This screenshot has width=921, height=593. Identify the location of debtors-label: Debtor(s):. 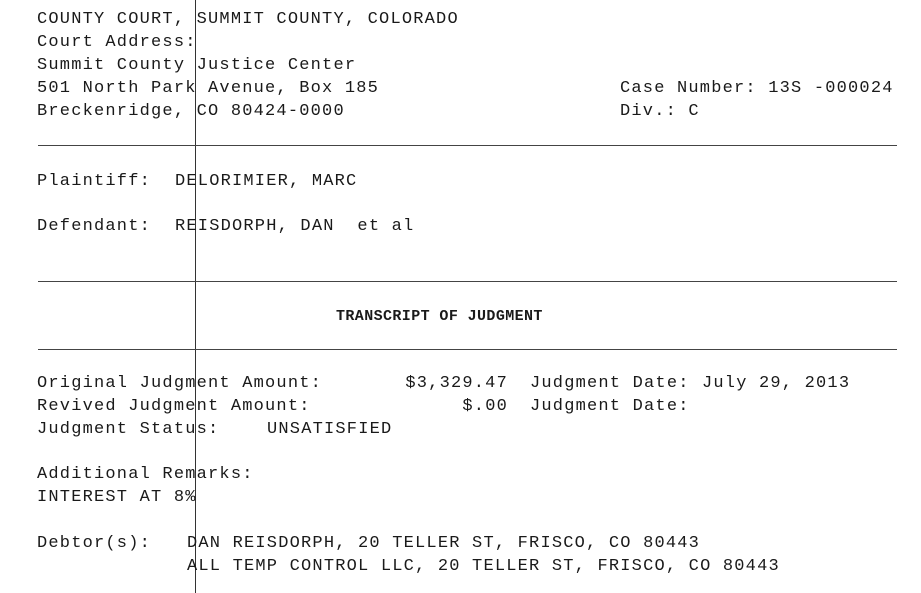
(94, 543).